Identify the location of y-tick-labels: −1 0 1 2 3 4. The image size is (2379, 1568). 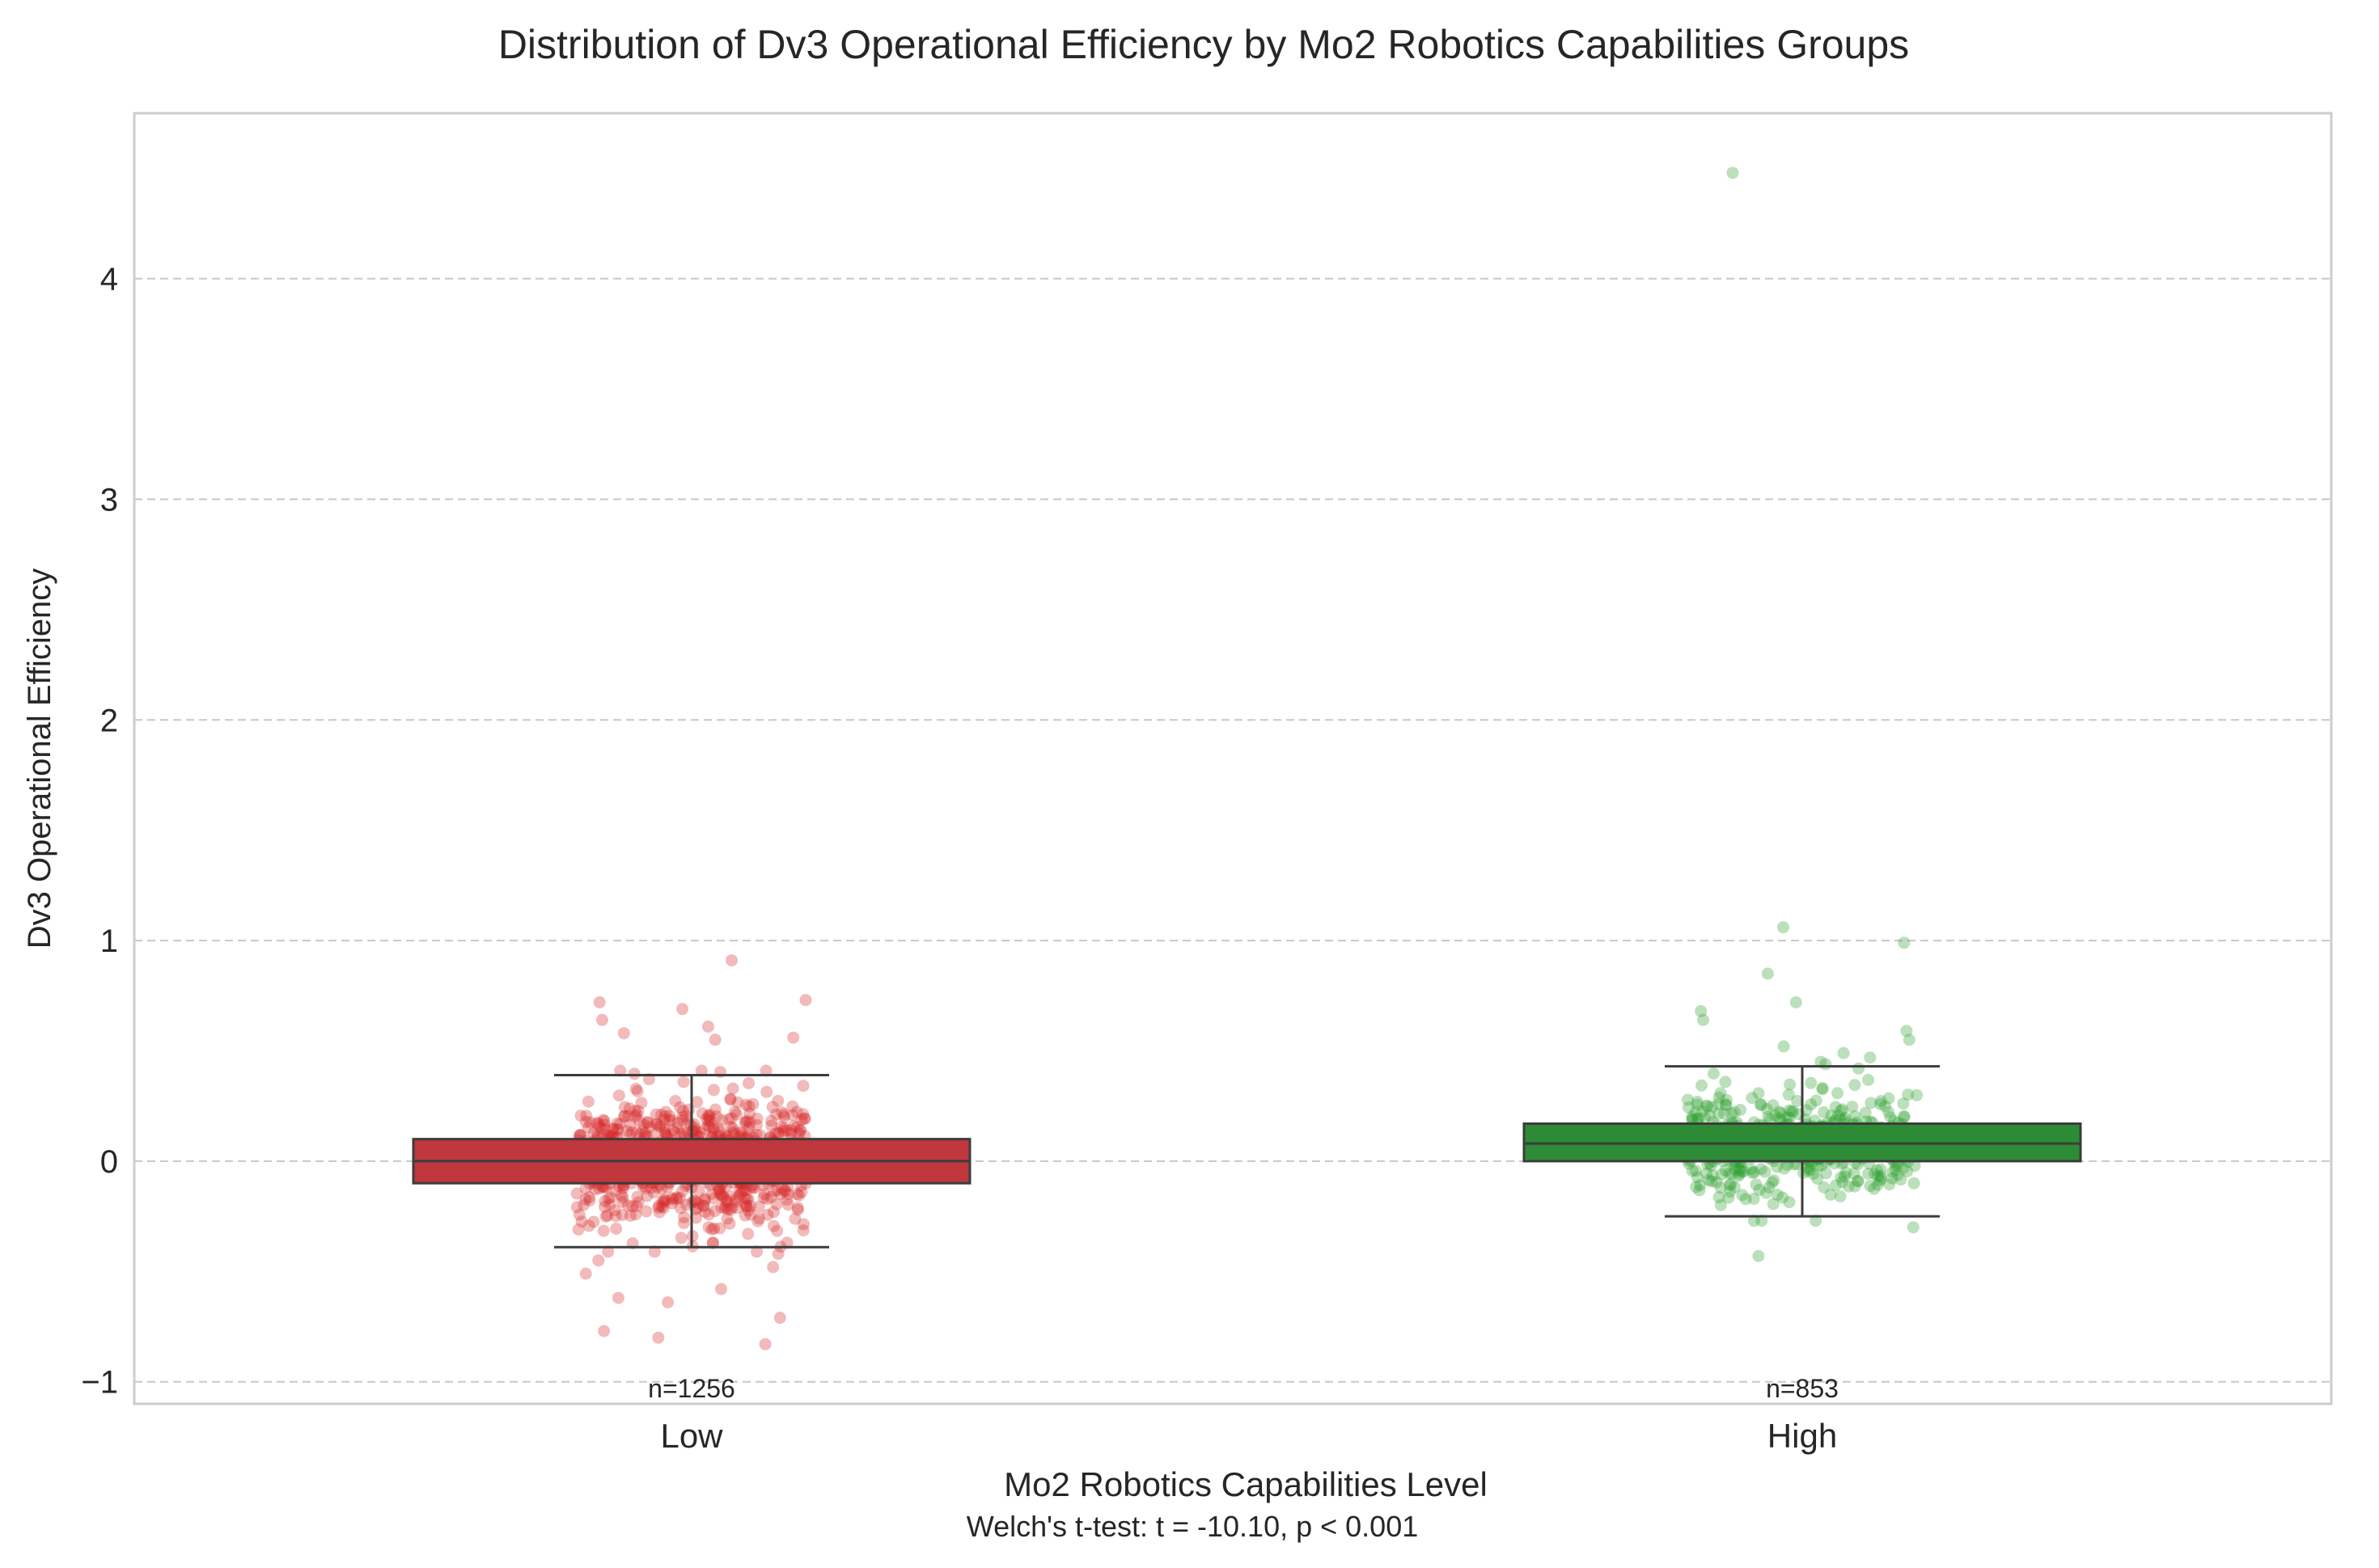
(99, 831).